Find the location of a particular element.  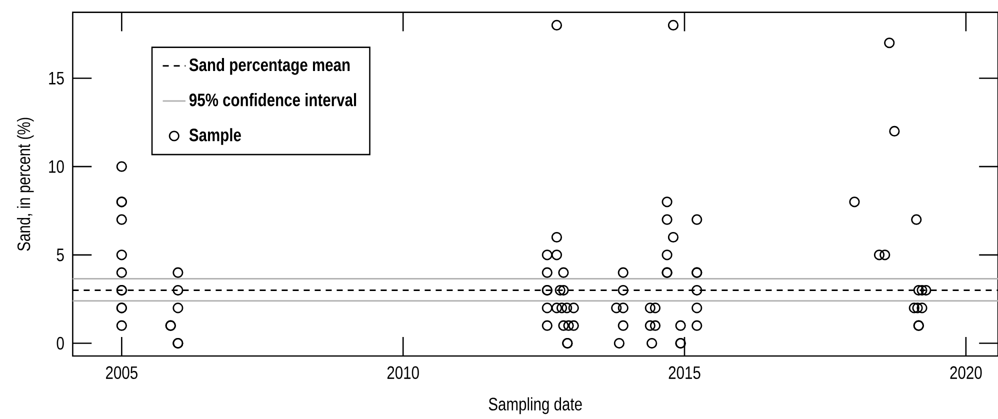

legend-label: Sand percentage mean is located at coordinates (269, 66).